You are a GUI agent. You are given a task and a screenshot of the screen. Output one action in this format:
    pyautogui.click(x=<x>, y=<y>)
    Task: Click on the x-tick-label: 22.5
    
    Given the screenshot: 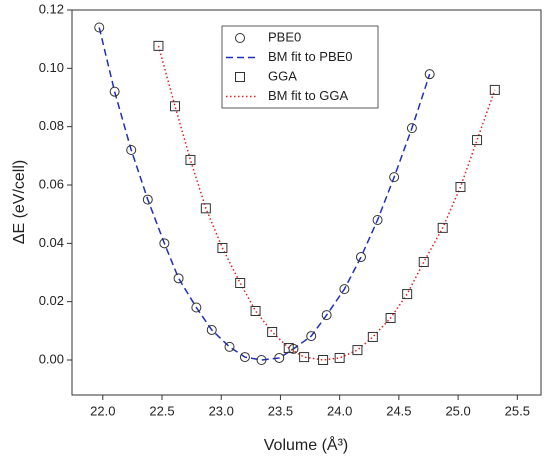 What is the action you would take?
    pyautogui.click(x=161, y=410)
    